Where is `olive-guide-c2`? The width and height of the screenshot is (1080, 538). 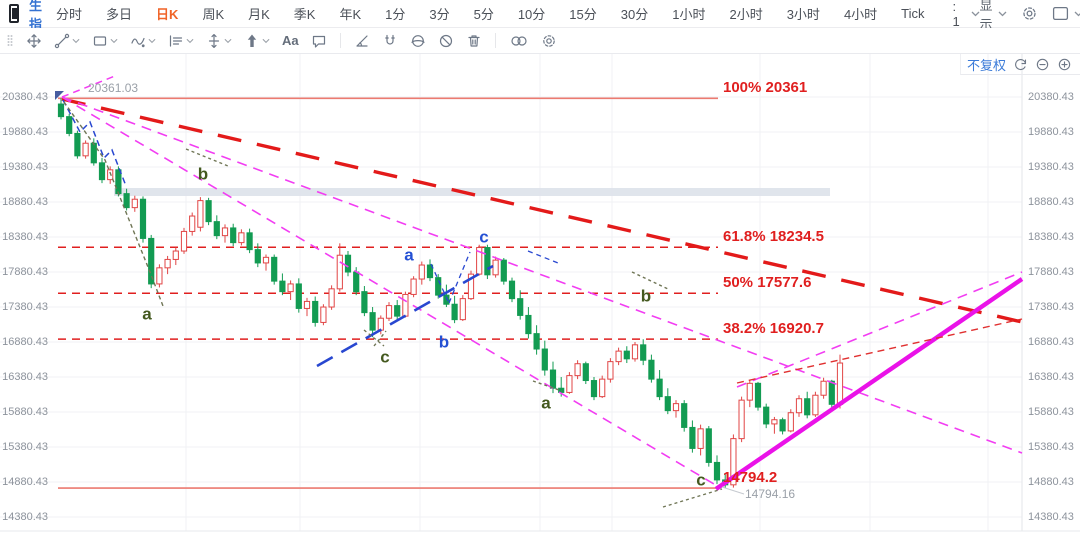 olive-guide-c2 is located at coordinates (692, 498).